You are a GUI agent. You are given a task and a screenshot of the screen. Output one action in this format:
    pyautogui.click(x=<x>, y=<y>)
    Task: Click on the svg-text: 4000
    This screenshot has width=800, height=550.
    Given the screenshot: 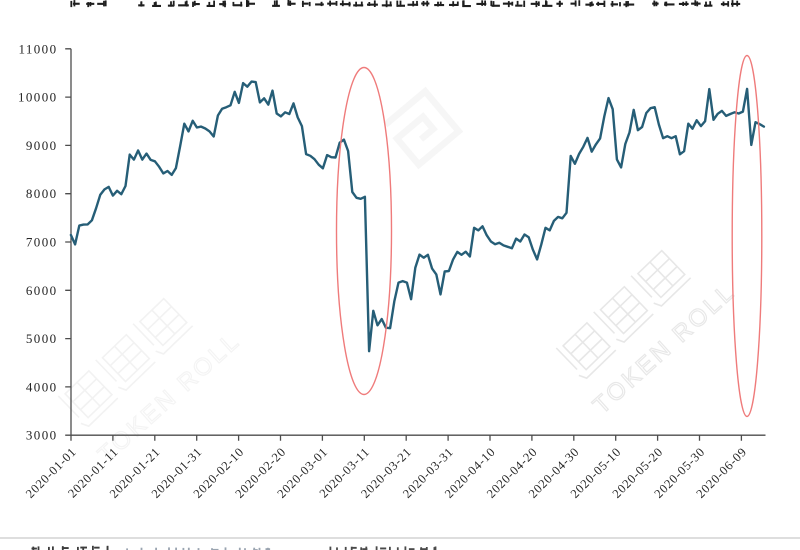 What is the action you would take?
    pyautogui.click(x=42, y=386)
    